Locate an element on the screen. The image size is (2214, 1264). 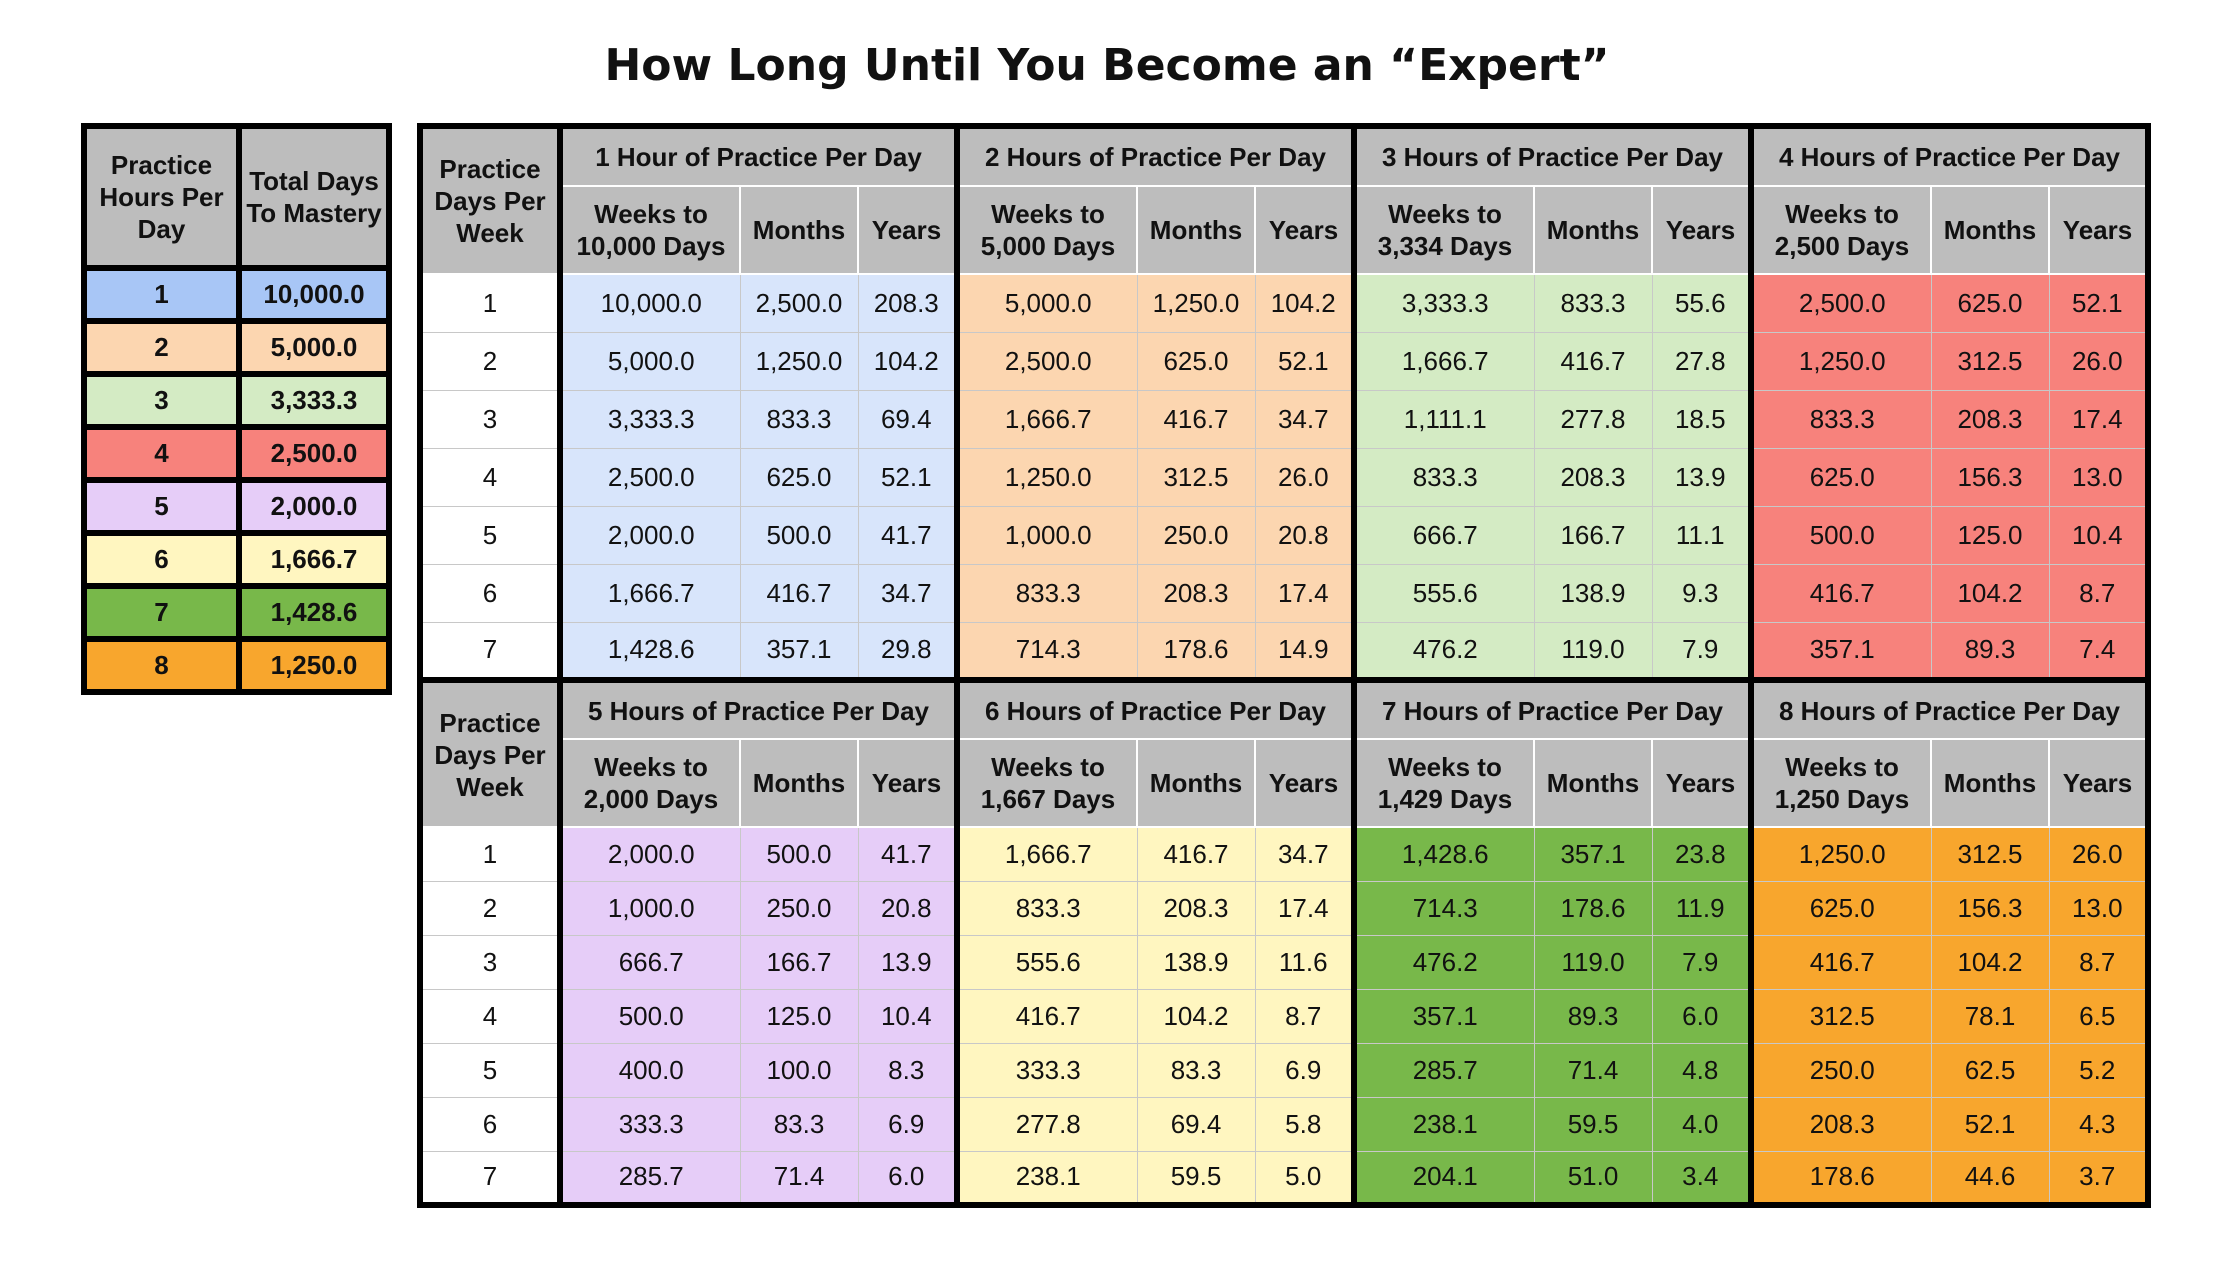
value-cell: 312.5 is located at coordinates (1196, 477).